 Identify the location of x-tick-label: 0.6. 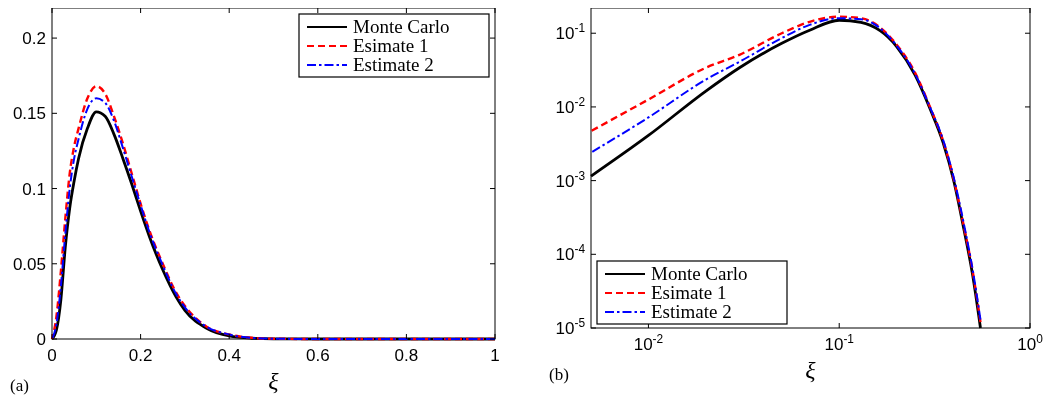
(317, 355).